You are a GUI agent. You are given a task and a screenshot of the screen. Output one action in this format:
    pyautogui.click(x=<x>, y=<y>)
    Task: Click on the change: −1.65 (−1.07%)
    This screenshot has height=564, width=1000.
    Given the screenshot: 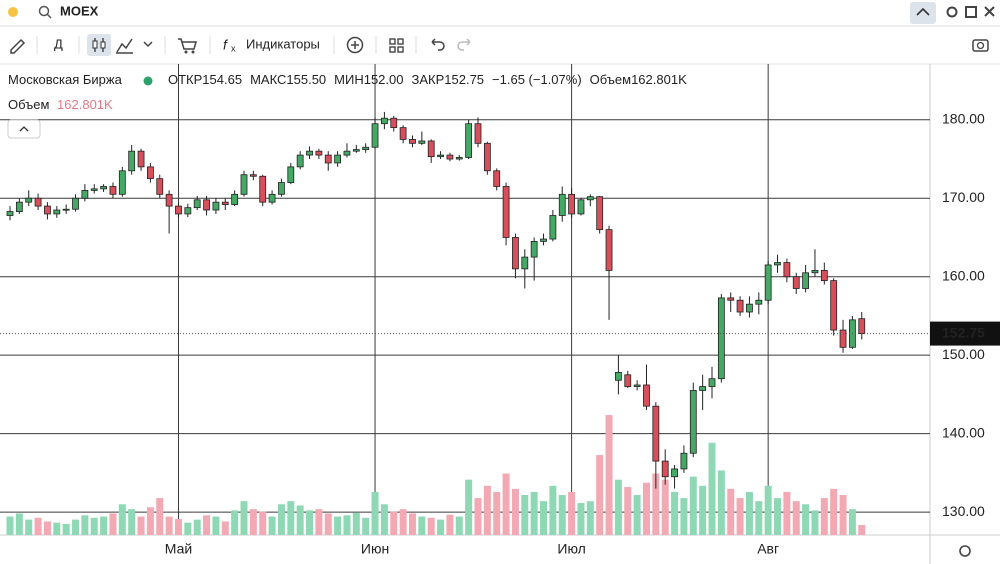 What is the action you would take?
    pyautogui.click(x=537, y=79)
    